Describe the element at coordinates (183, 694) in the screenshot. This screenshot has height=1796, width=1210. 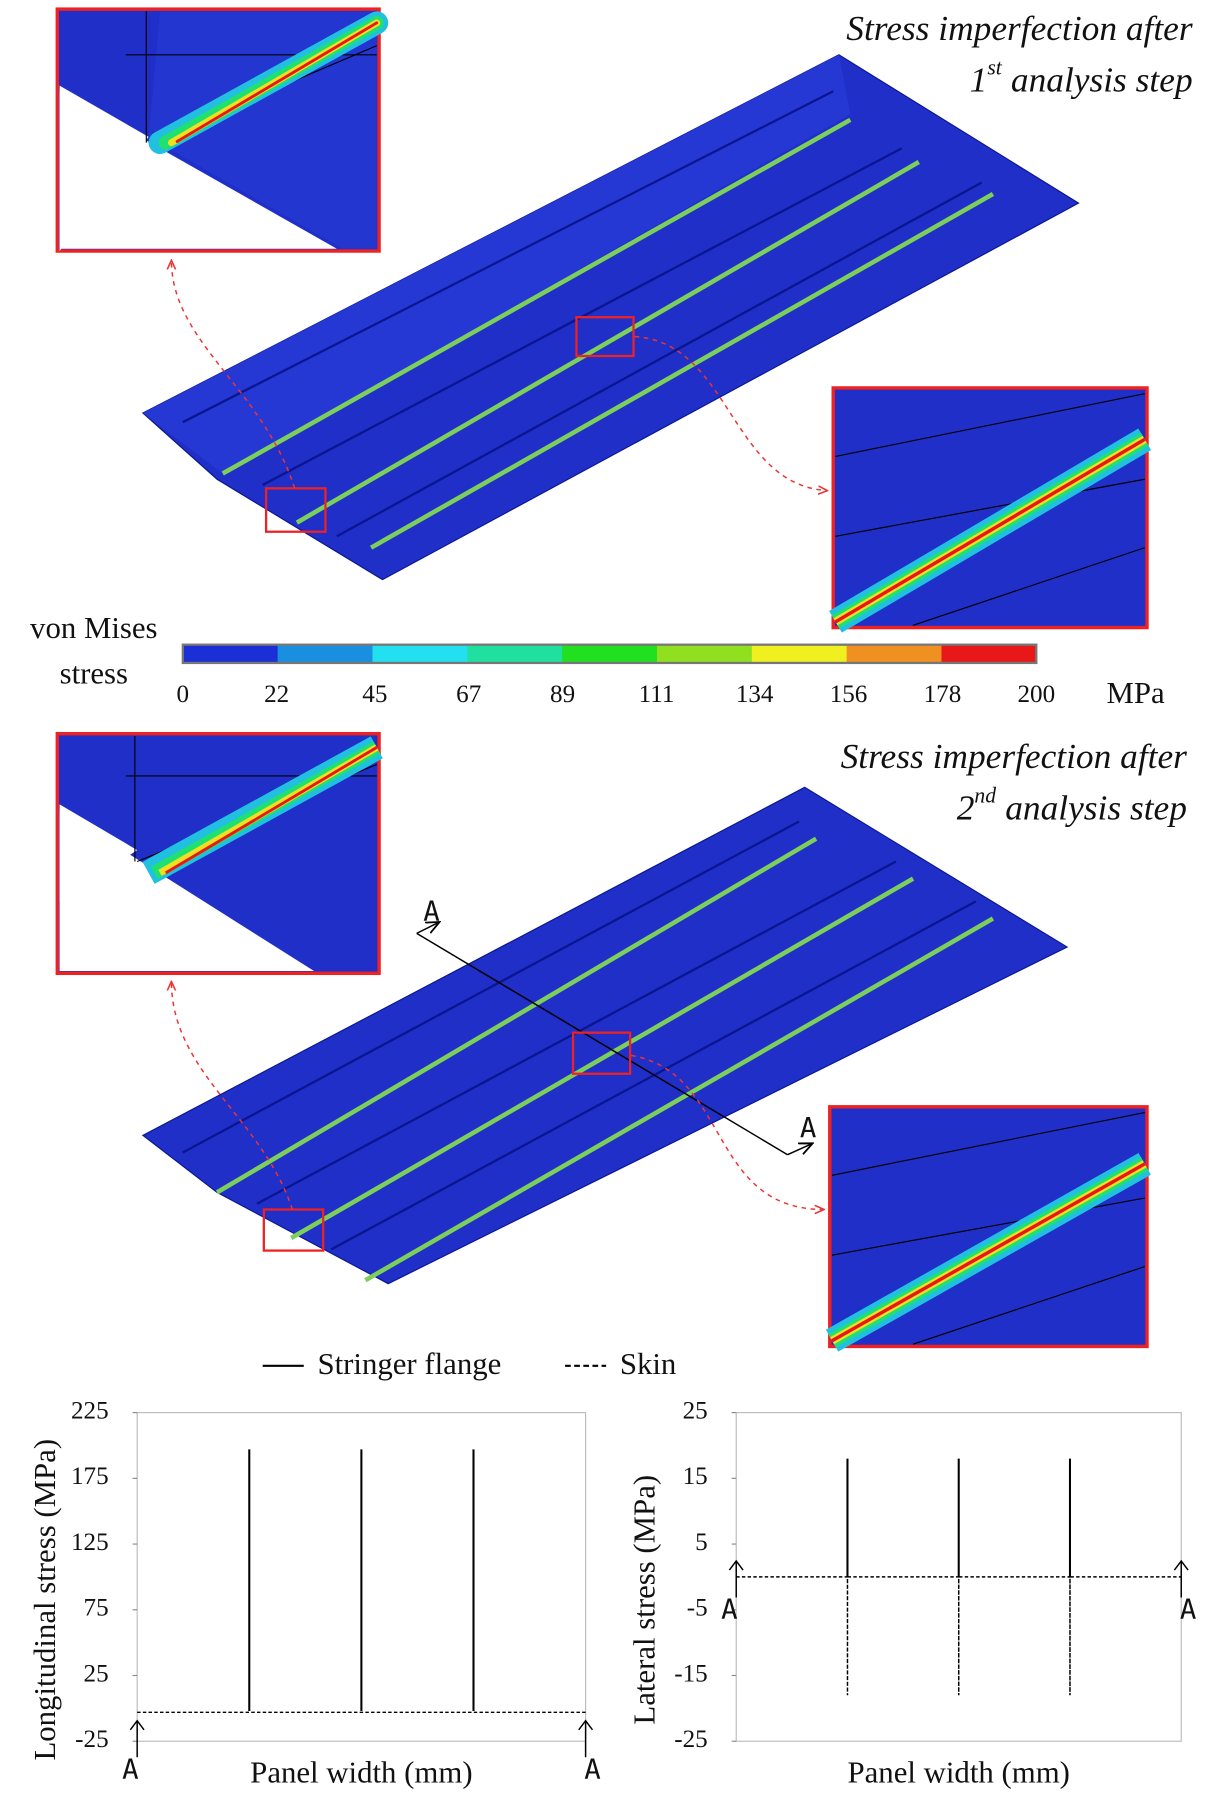
I see `colorbar-tick-label: 0` at that location.